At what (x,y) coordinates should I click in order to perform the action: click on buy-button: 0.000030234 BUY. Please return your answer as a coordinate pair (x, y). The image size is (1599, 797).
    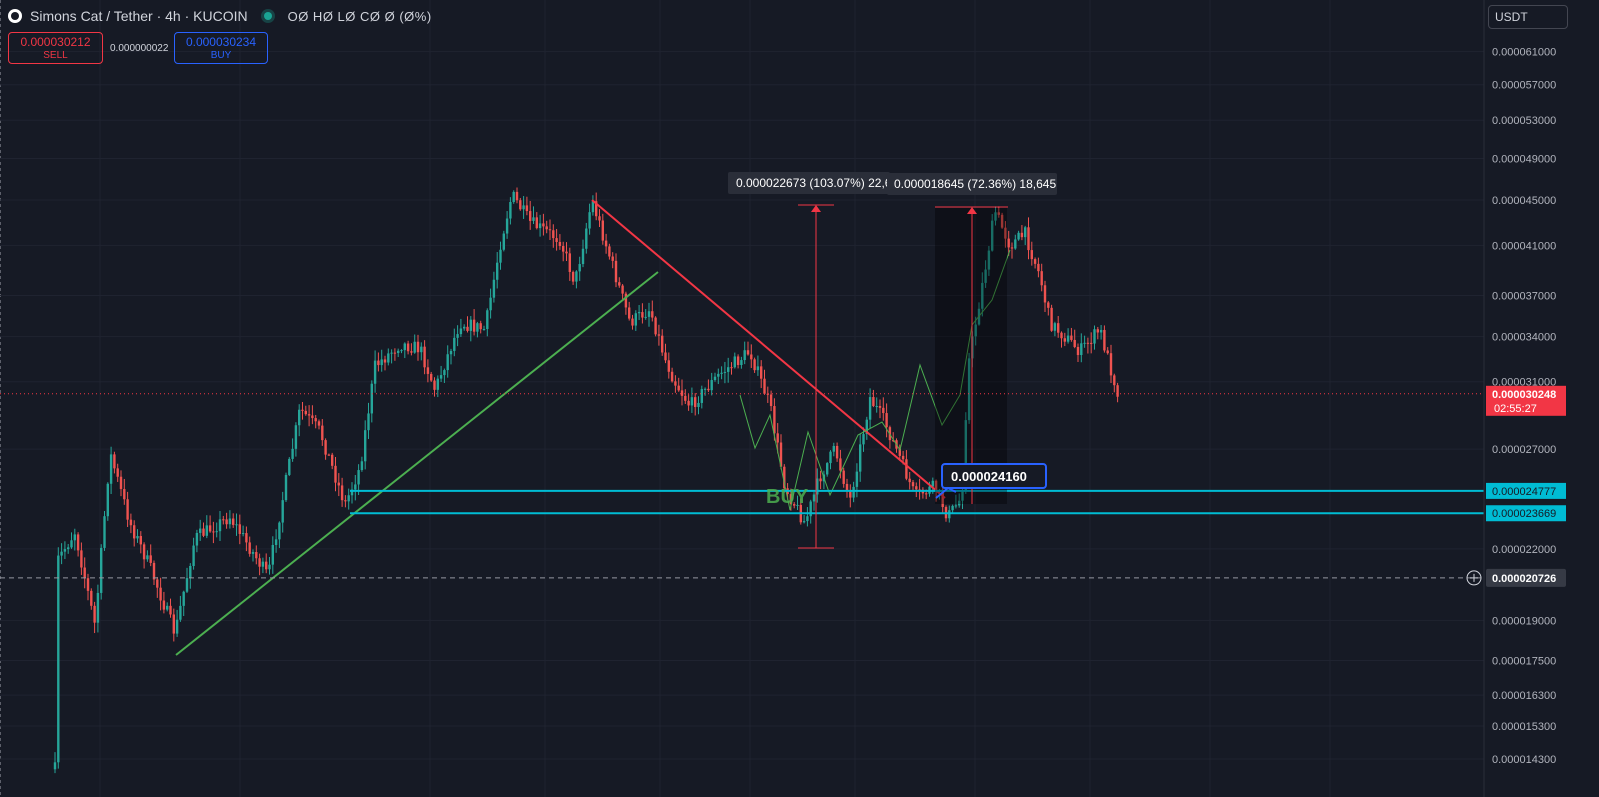
    Looking at the image, I should click on (221, 48).